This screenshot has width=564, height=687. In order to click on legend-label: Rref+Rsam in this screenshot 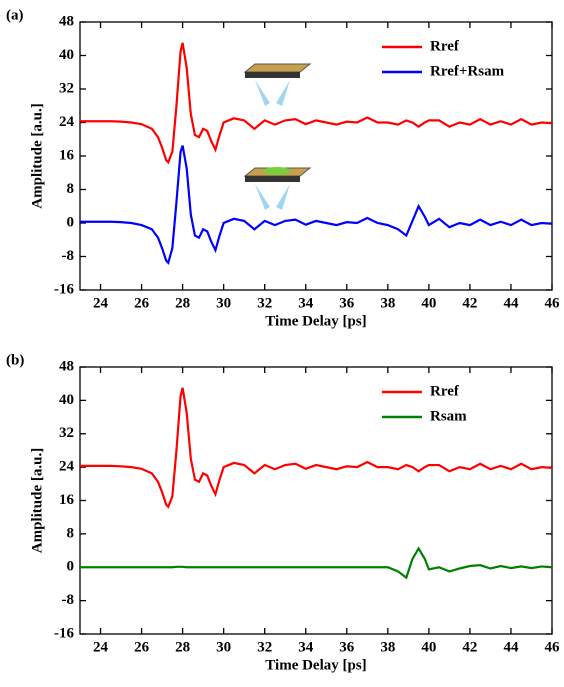, I will do `click(467, 71)`.